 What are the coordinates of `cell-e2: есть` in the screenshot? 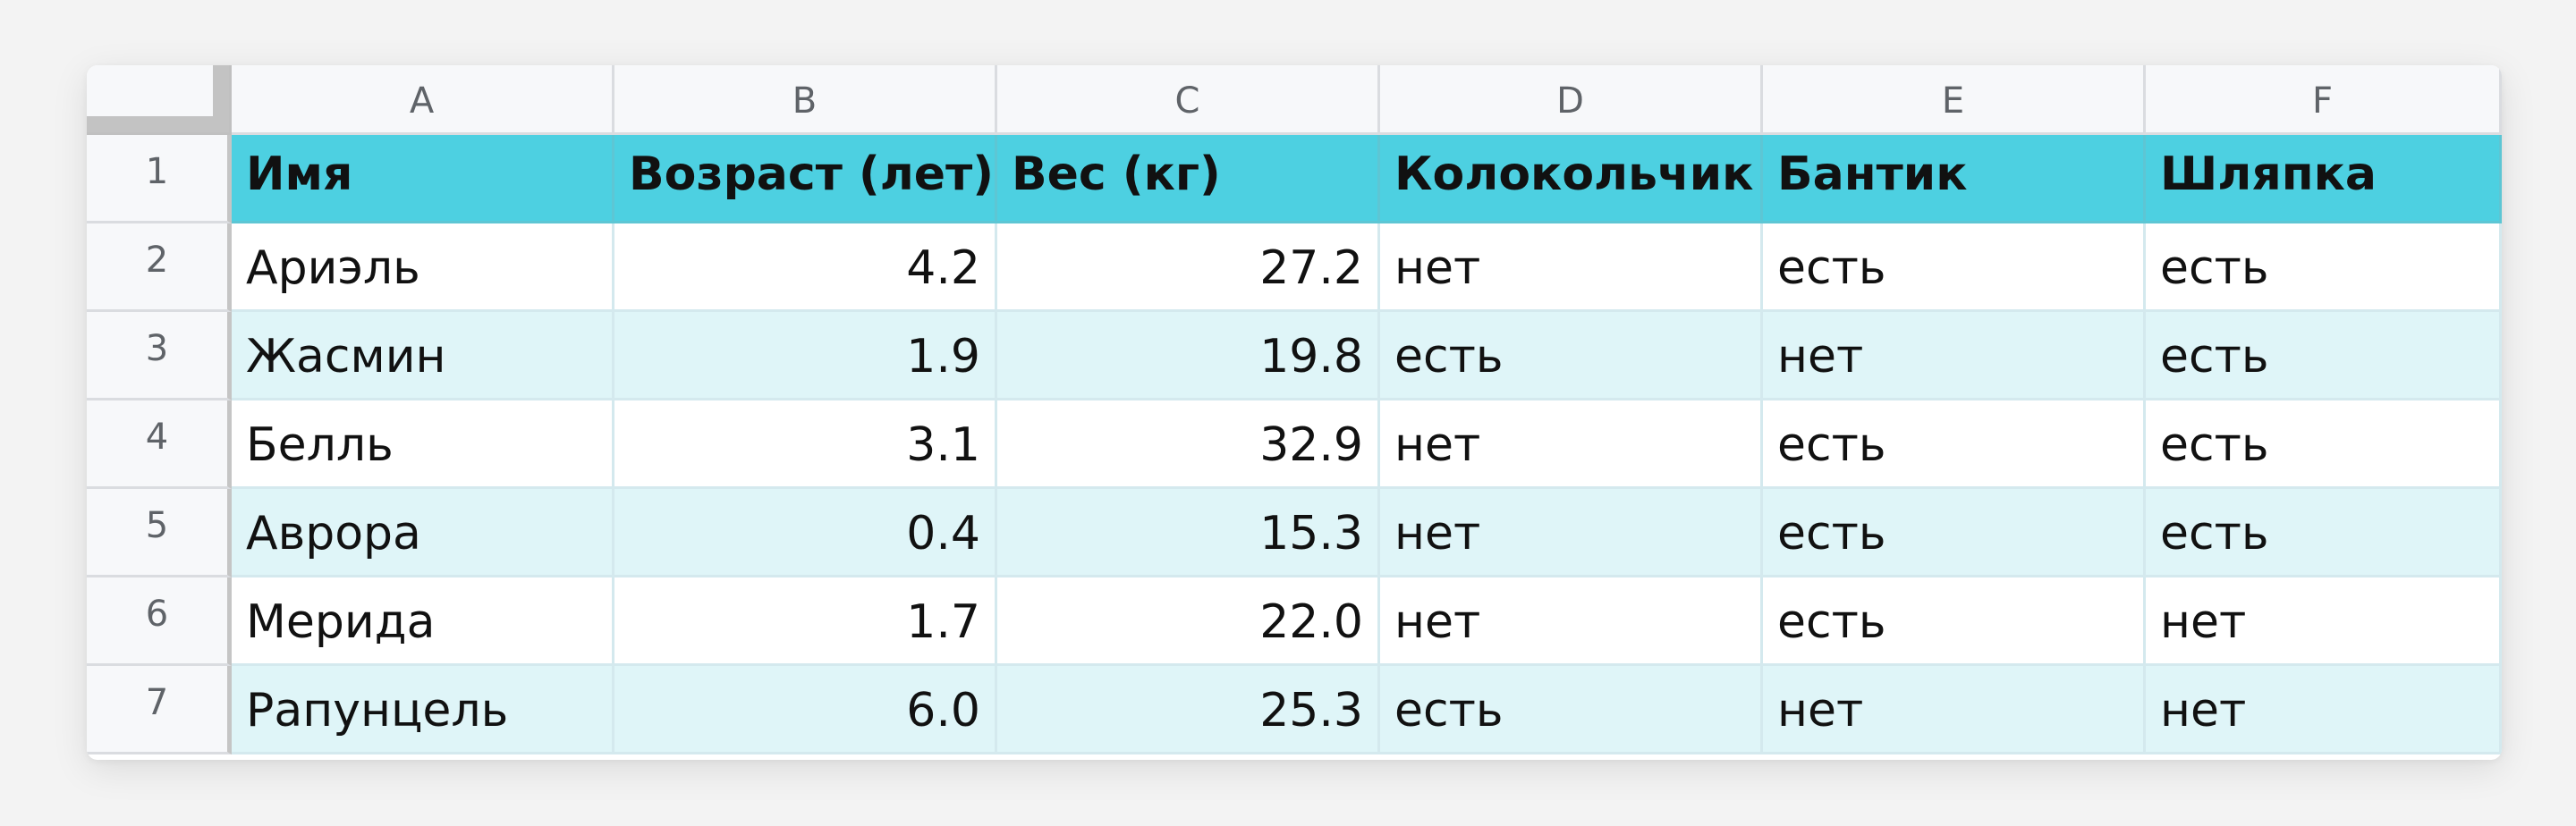 It's located at (1954, 267).